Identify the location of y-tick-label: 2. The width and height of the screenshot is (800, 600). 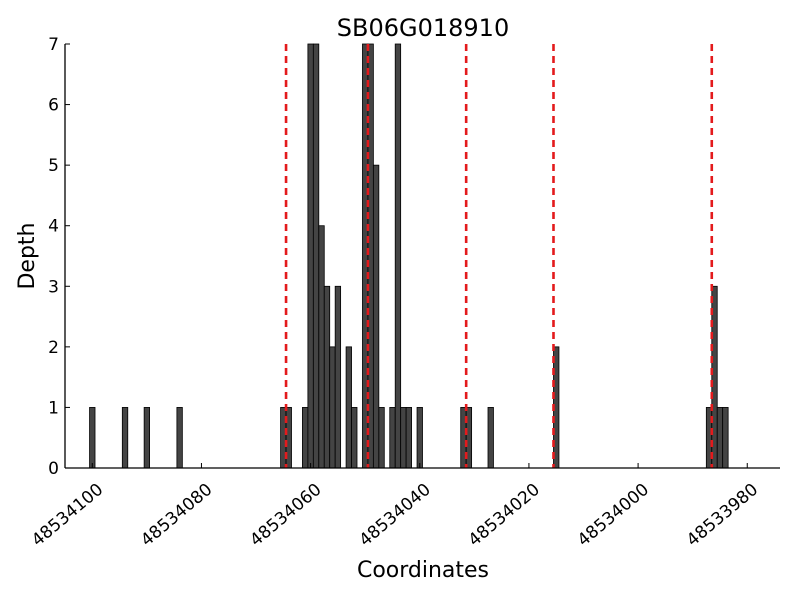
(53, 348).